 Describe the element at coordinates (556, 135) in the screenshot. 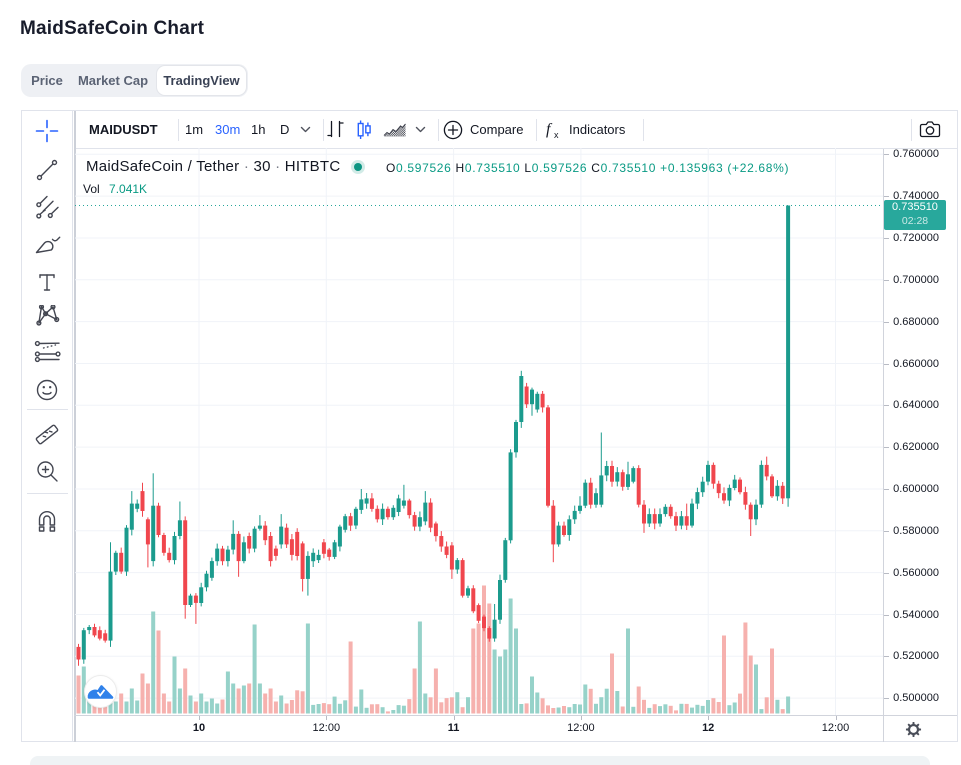

I see `svg-text: x` at that location.